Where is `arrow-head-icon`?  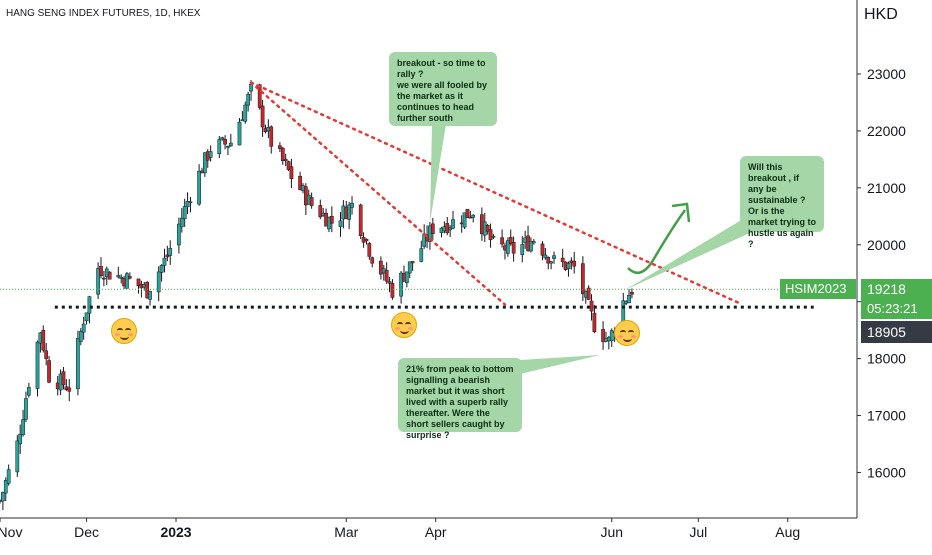
arrow-head-icon is located at coordinates (681, 212).